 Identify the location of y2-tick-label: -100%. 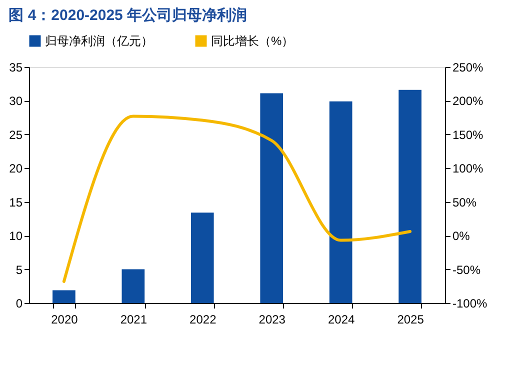
(470, 303).